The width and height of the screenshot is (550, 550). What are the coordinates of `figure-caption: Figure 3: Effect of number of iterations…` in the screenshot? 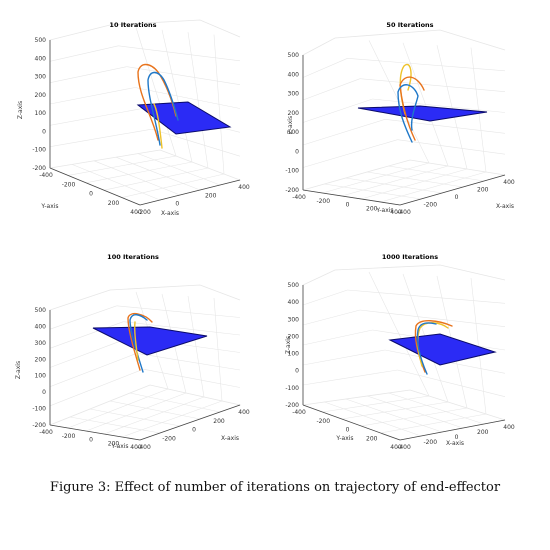 It's located at (275, 487).